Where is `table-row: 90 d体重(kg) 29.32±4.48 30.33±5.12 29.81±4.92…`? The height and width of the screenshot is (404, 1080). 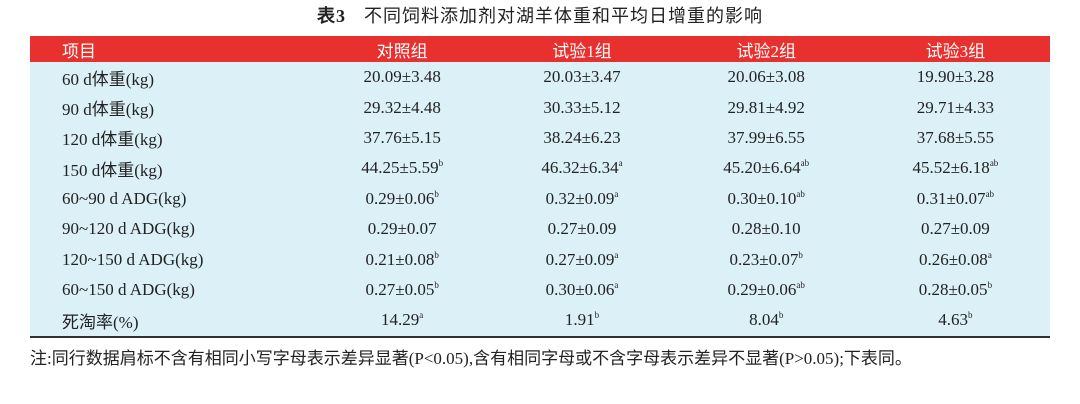
table-row: 90 d体重(kg) 29.32±4.48 30.33±5.12 29.81±4.92… is located at coordinates (540, 107).